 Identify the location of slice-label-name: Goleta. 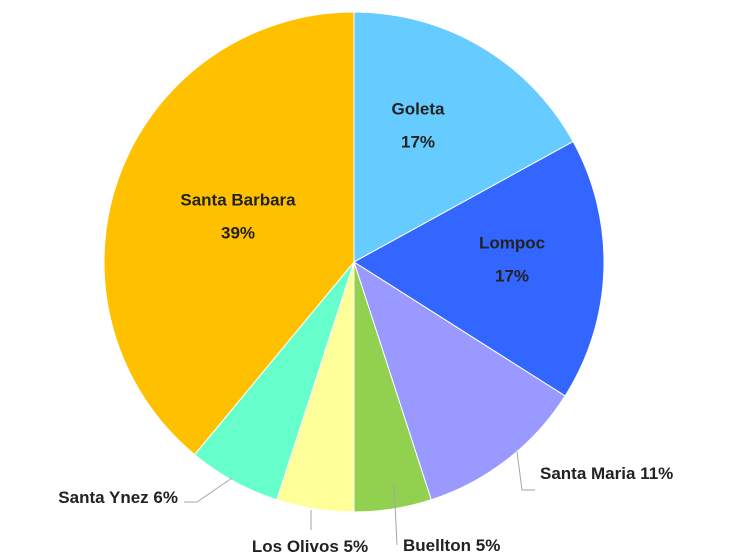
(418, 108).